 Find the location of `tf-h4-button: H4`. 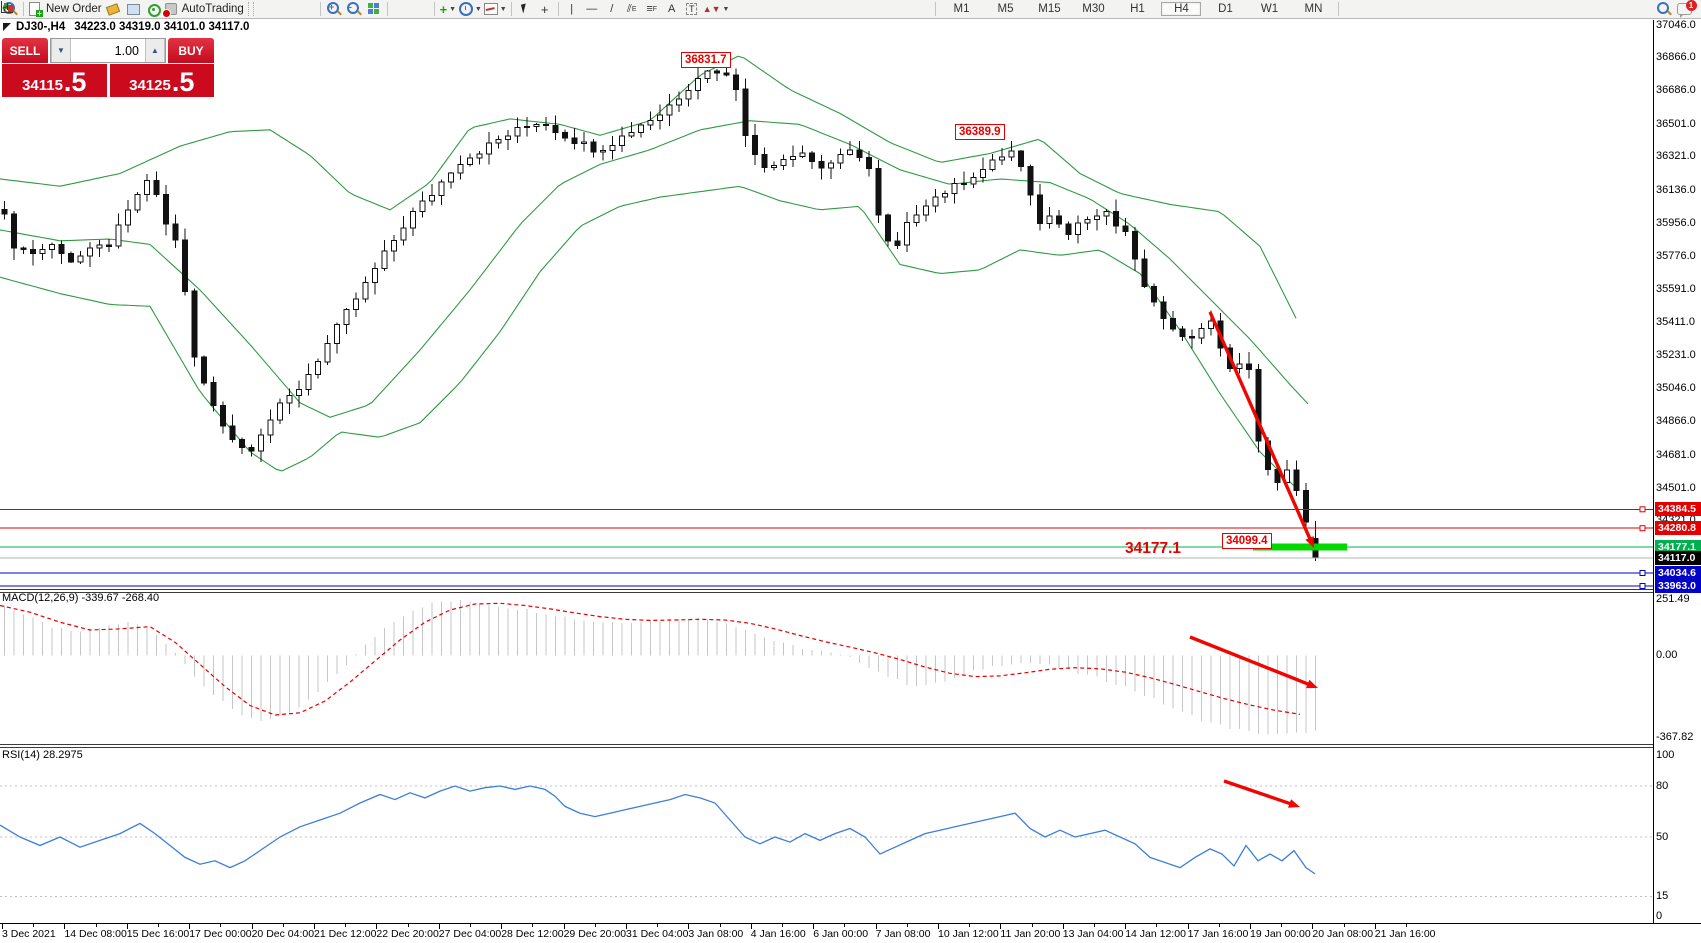

tf-h4-button: H4 is located at coordinates (1181, 9).